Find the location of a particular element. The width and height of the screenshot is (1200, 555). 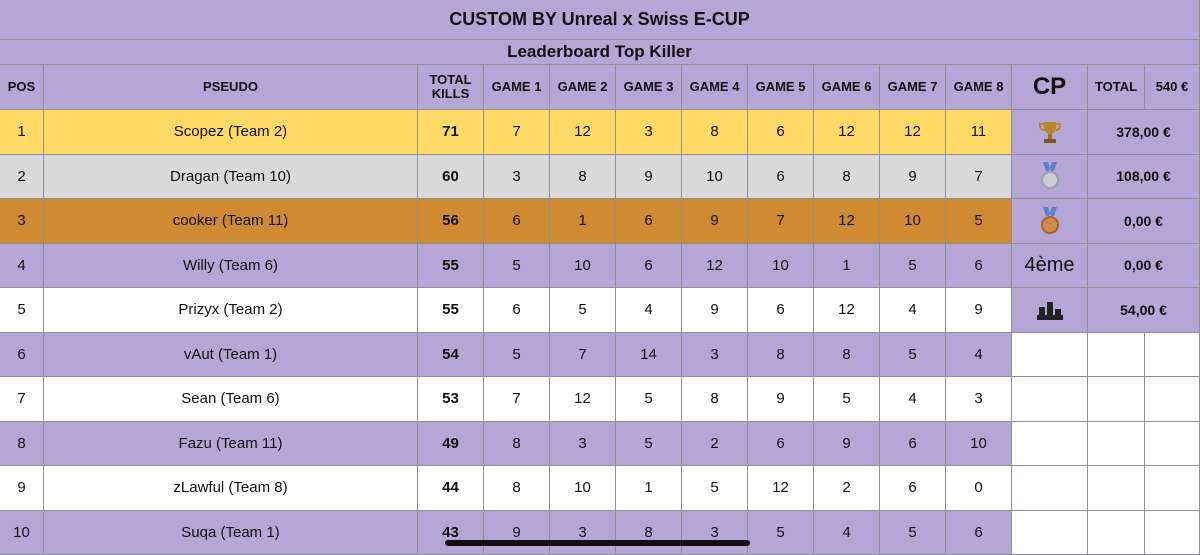

cell: 11 is located at coordinates (979, 132).